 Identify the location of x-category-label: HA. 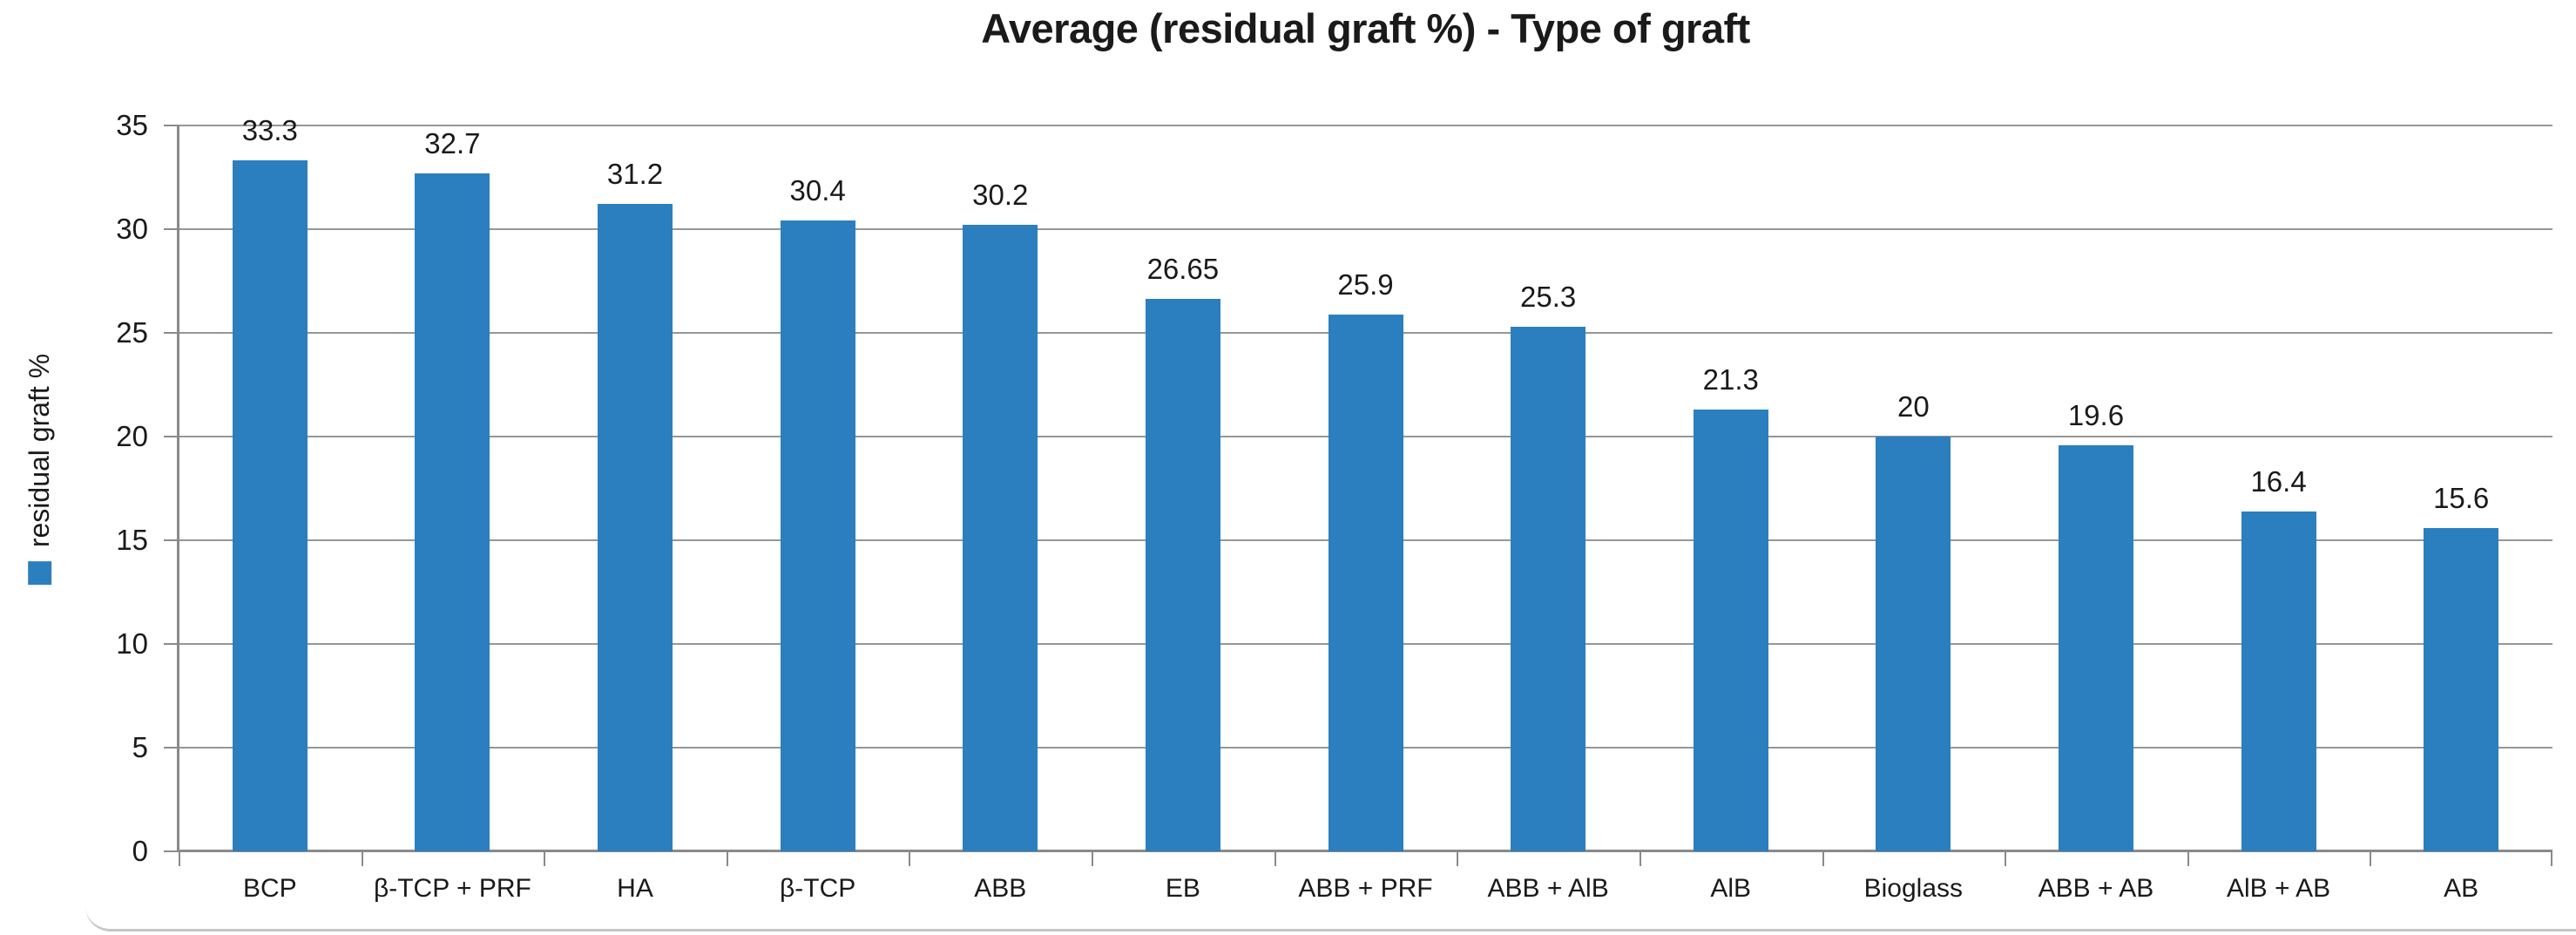
(635, 889).